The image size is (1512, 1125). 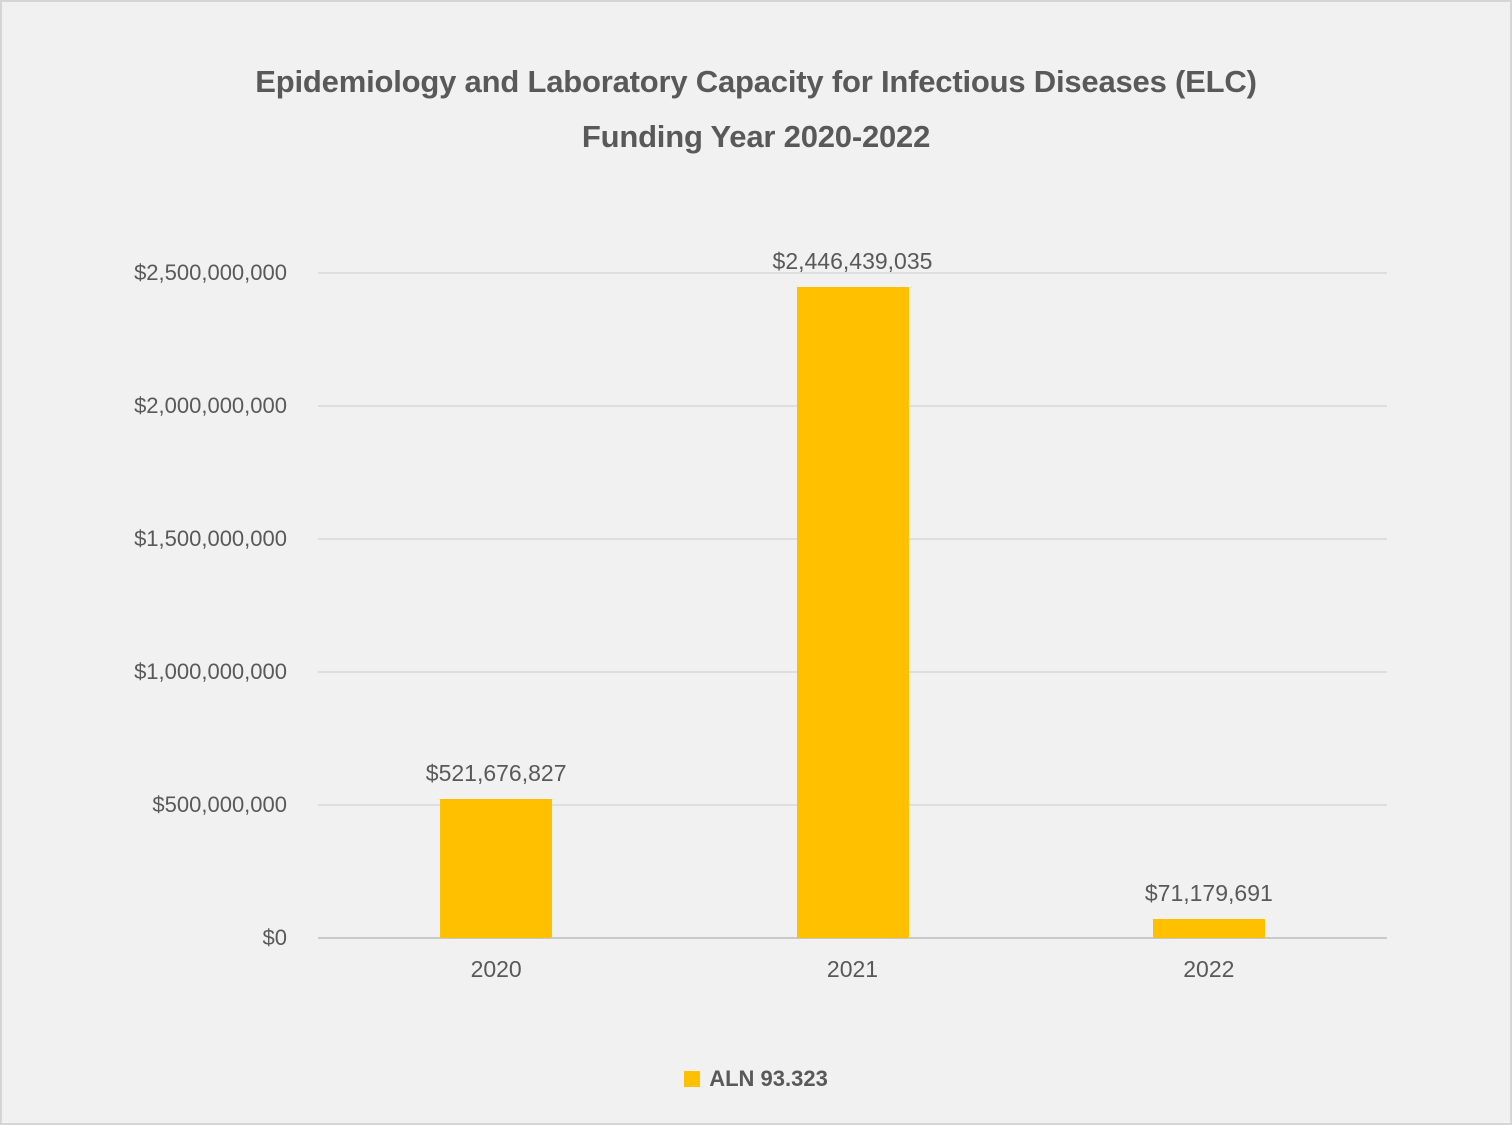 What do you see at coordinates (210, 538) in the screenshot?
I see `y-tick-label: $1,500,000,000` at bounding box center [210, 538].